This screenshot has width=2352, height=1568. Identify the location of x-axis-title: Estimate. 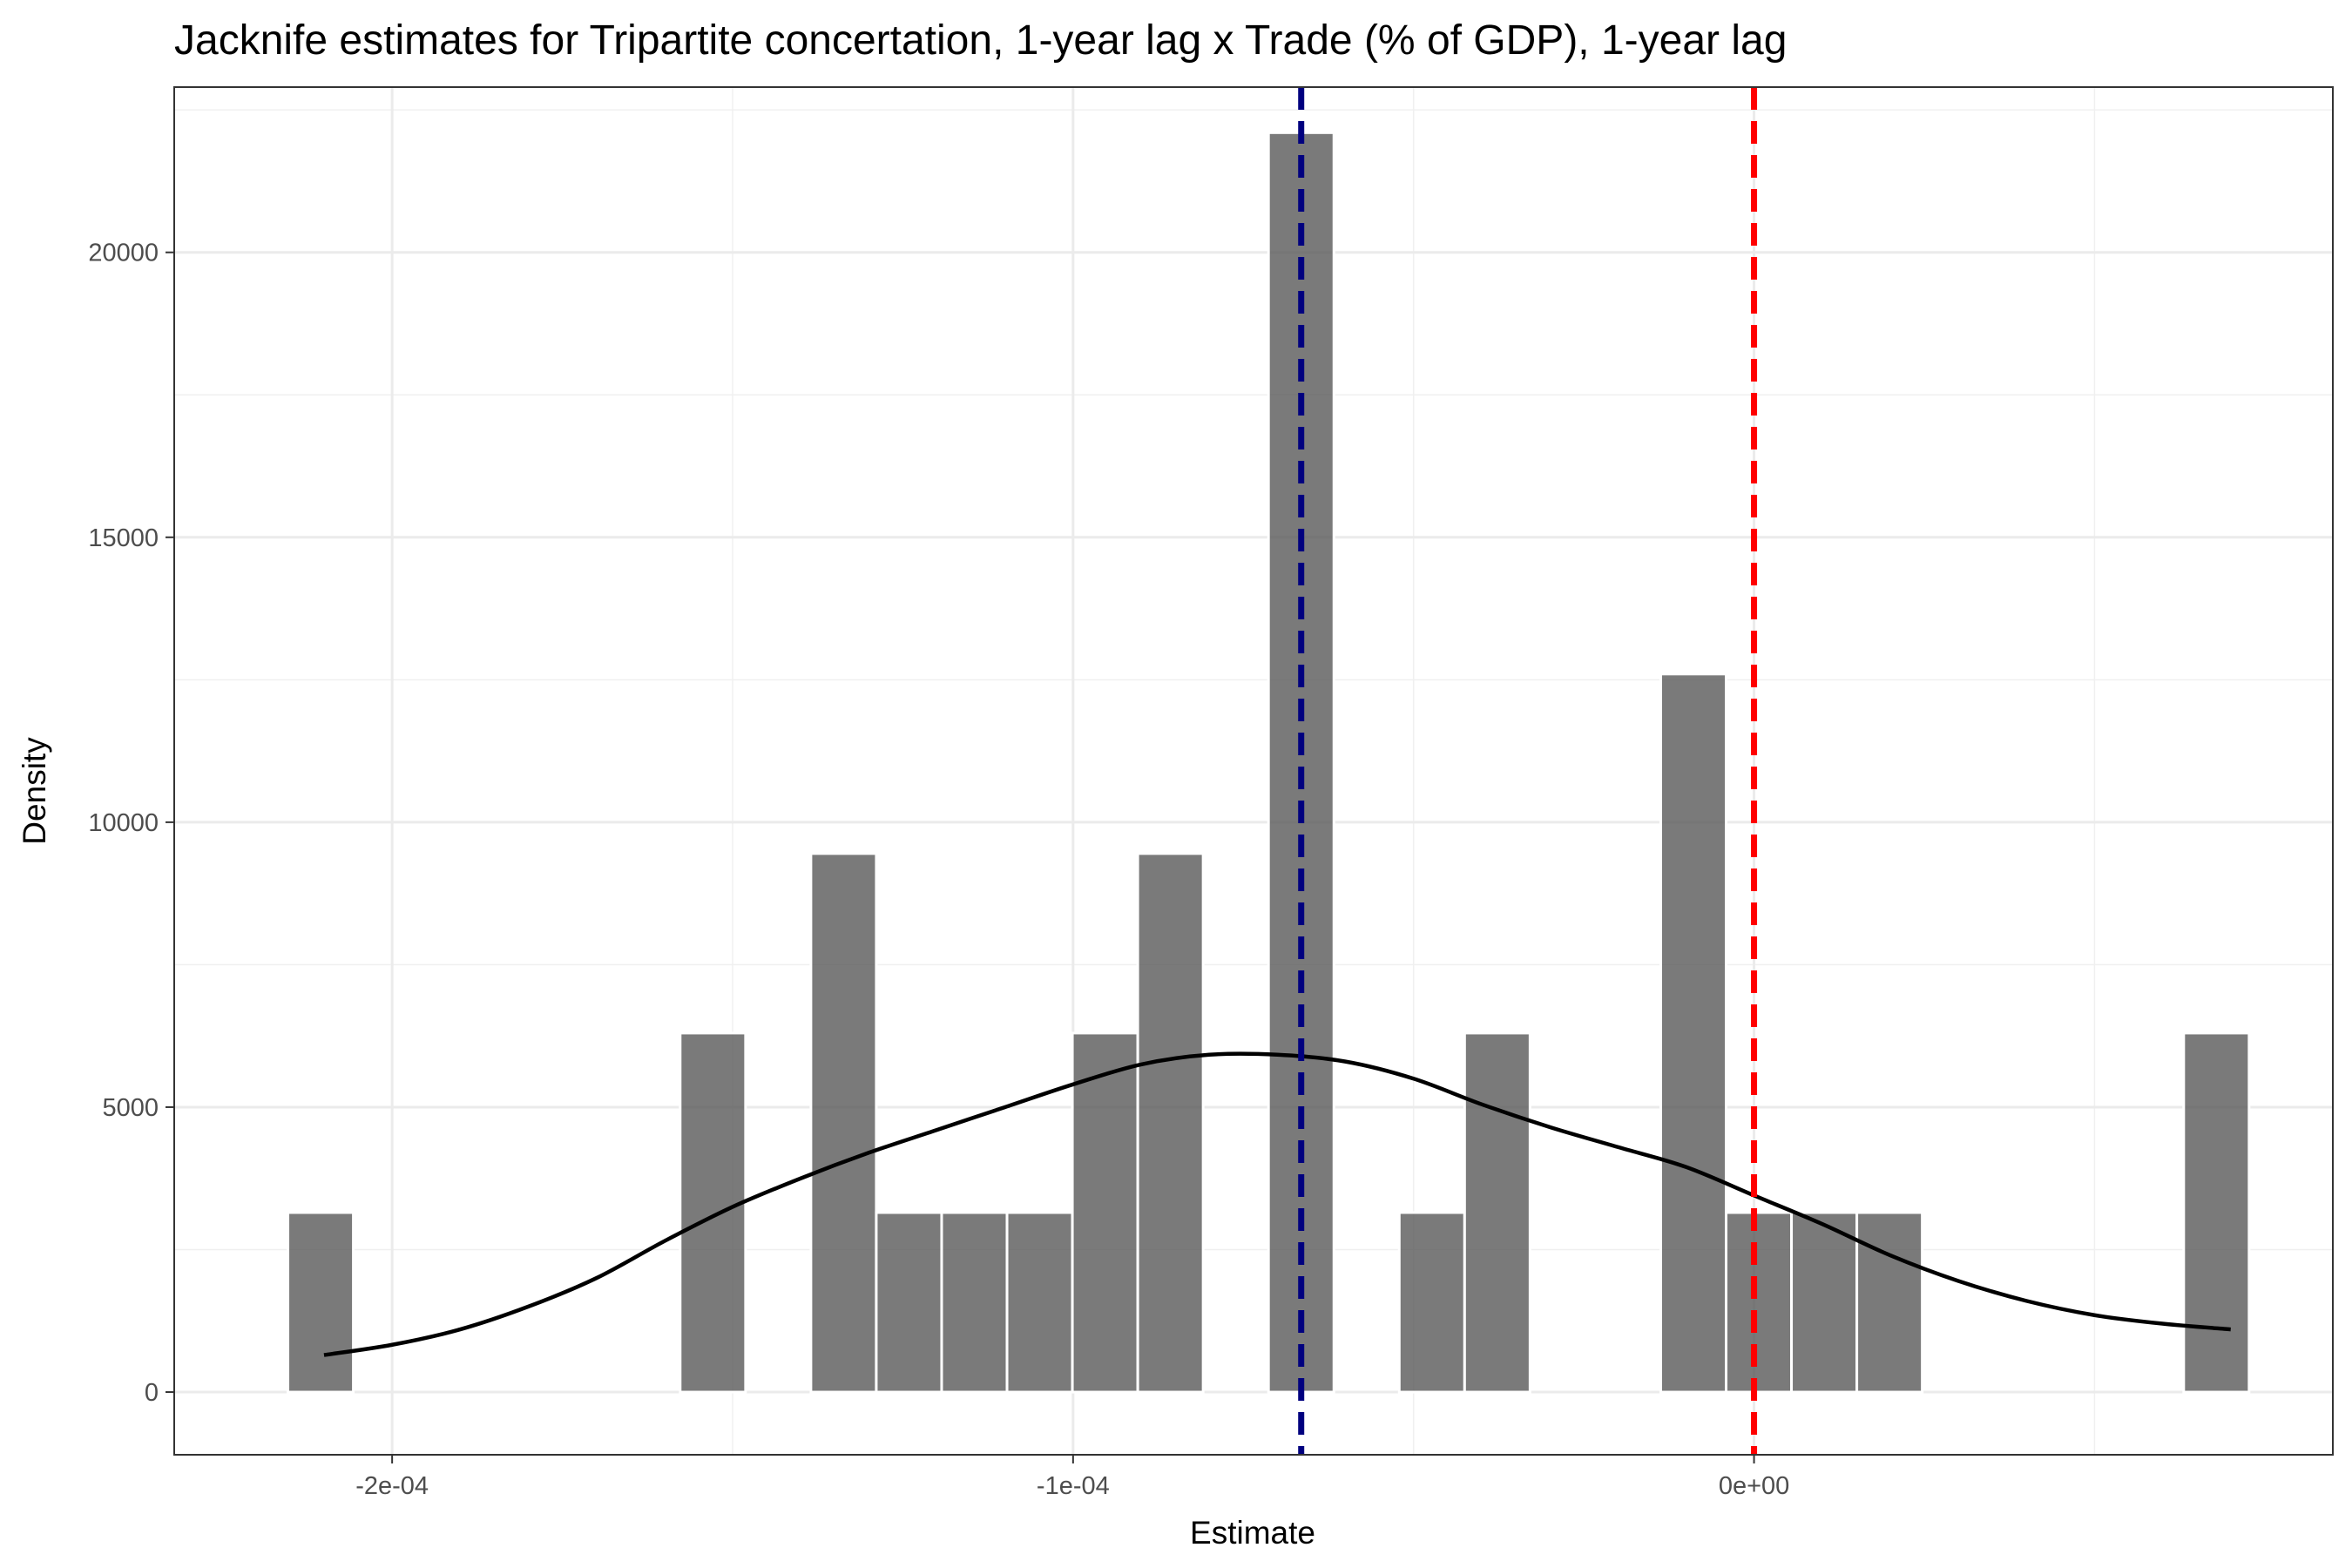
(1252, 1533).